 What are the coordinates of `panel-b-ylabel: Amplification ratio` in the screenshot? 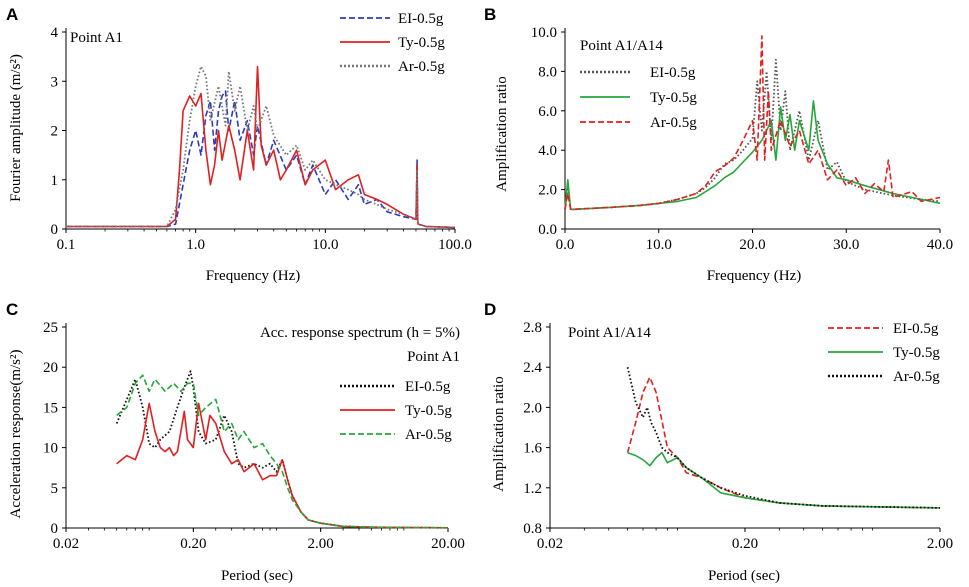 It's located at (502, 133).